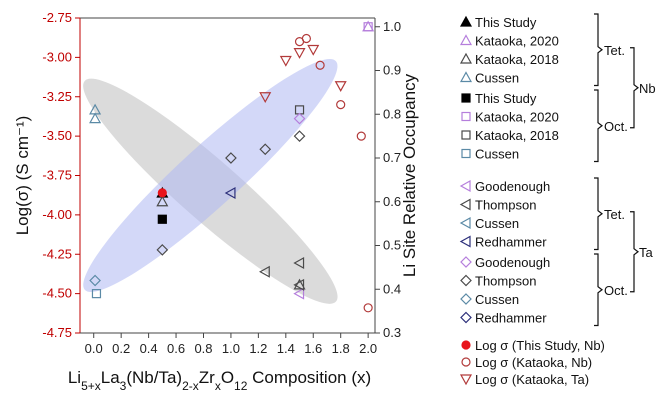 The width and height of the screenshot is (665, 394). I want to click on x-axis-title-part: (Nb/Ta), so click(154, 377).